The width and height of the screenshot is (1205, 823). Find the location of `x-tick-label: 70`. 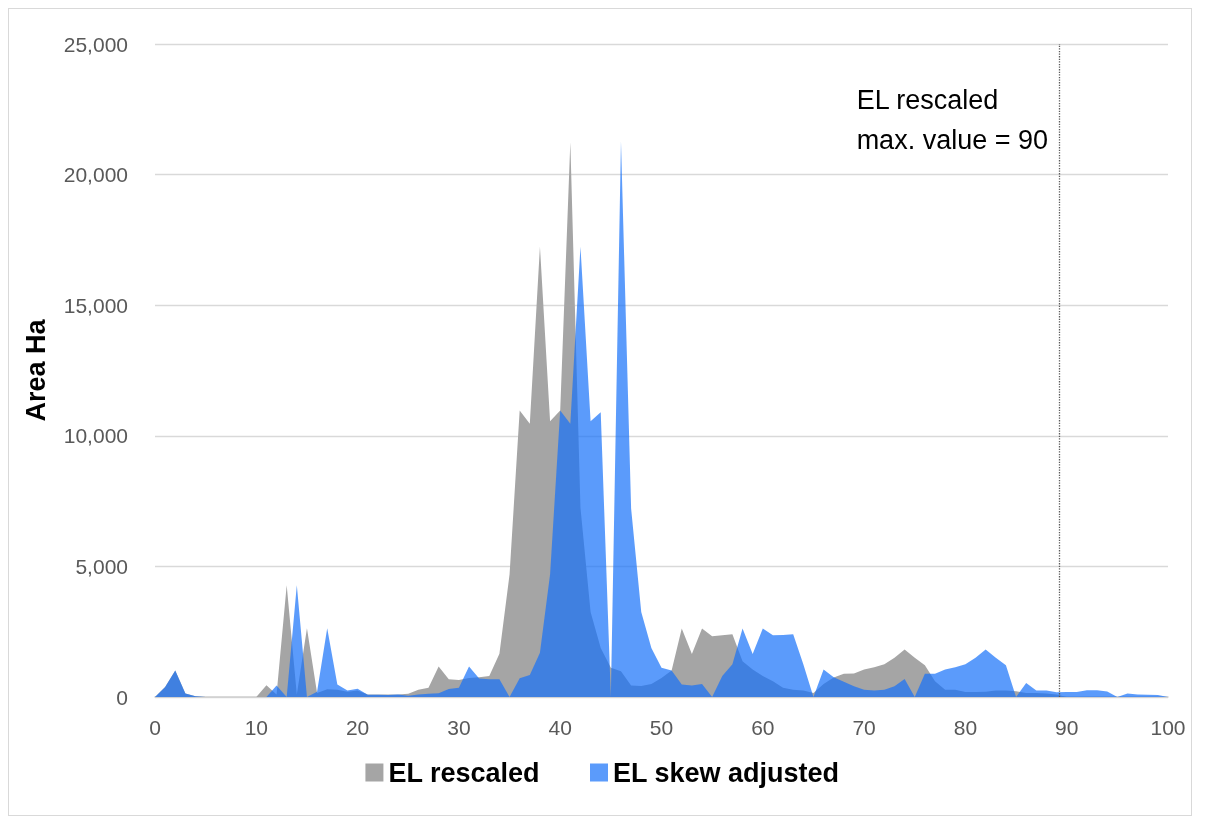

x-tick-label: 70 is located at coordinates (864, 727).